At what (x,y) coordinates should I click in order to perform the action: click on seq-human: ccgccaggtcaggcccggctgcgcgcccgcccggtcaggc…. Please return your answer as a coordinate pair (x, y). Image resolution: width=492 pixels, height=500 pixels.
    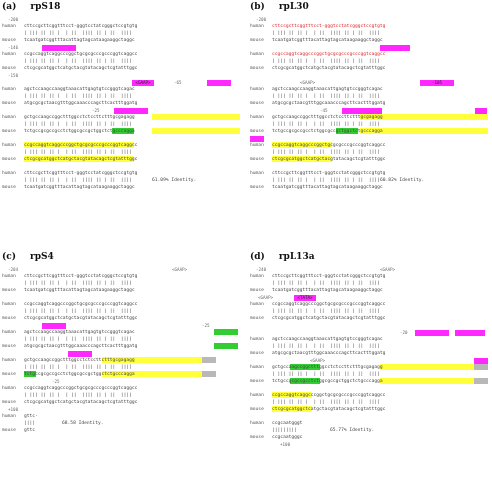
    Looking at the image, I should click on (329, 145).